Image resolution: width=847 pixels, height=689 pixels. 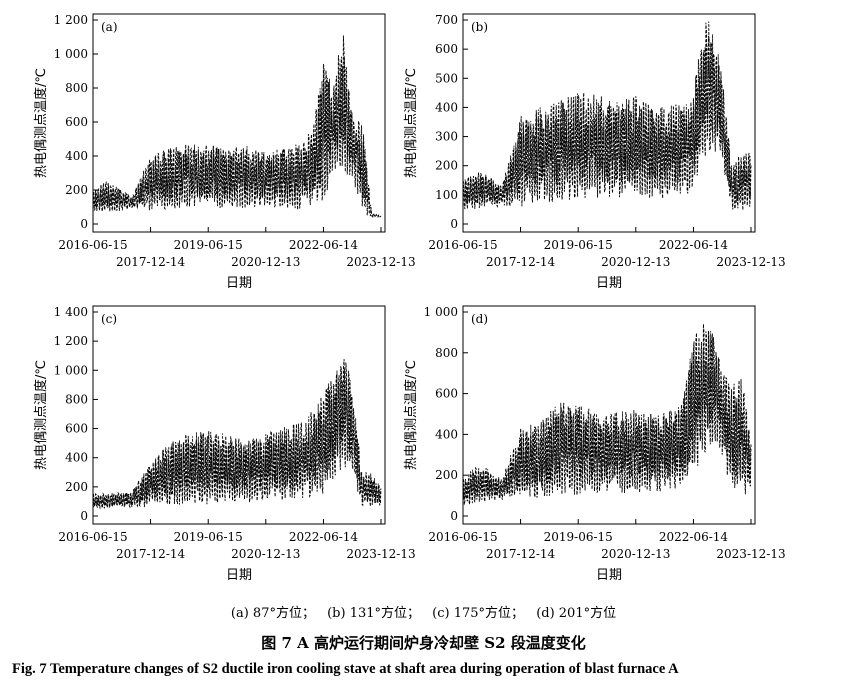 What do you see at coordinates (109, 27) in the screenshot?
I see `panel-label: (a)` at bounding box center [109, 27].